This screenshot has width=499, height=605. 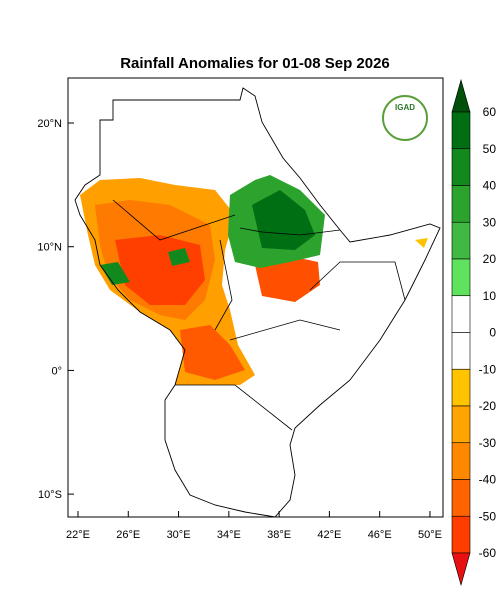 I want to click on colorbar-label: -40, so click(x=488, y=480).